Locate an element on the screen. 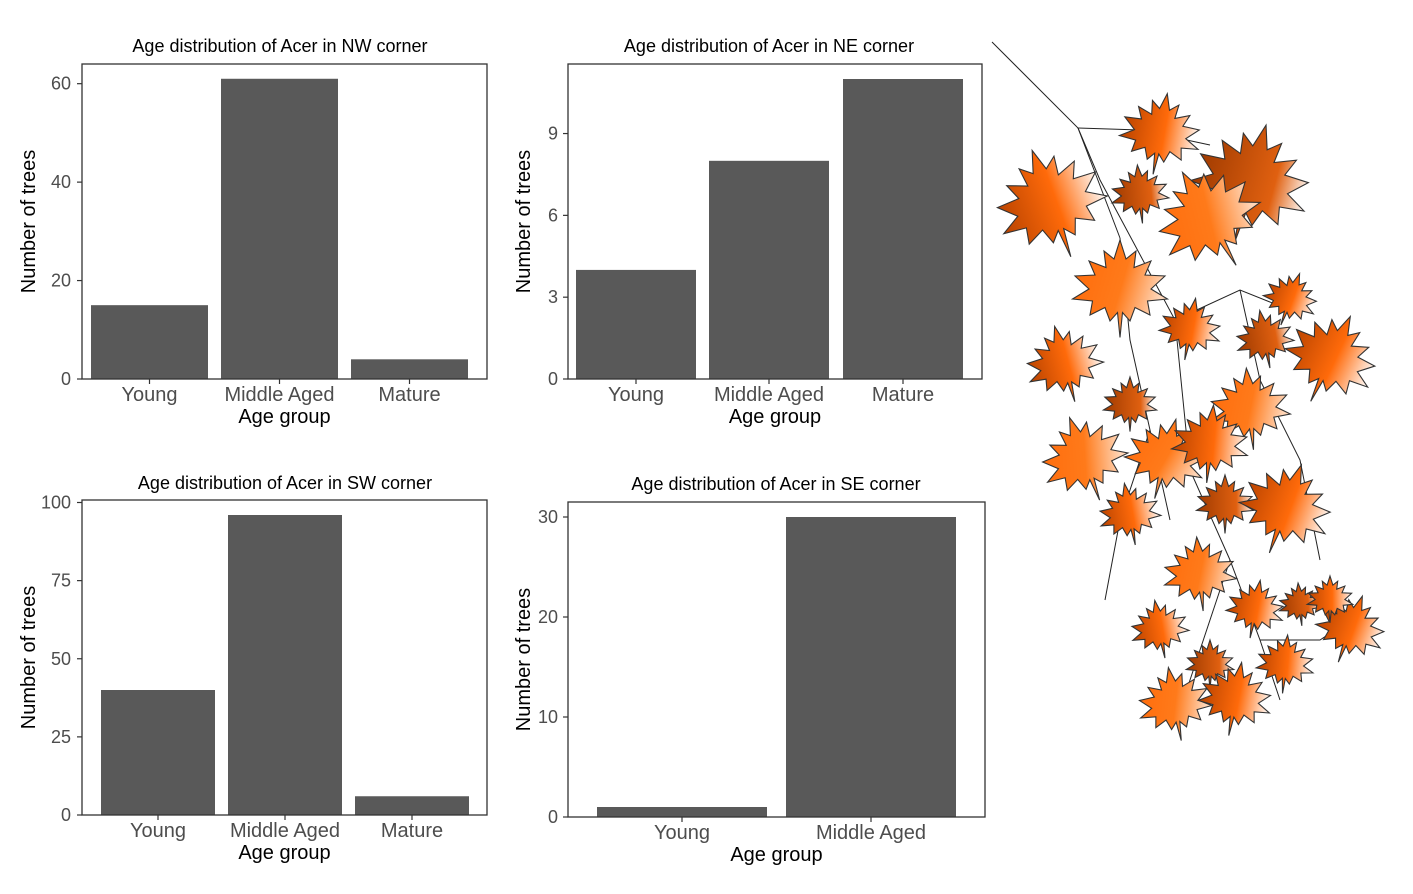  chart-title: Age distribution of Acer in SW corner is located at coordinates (285, 483).